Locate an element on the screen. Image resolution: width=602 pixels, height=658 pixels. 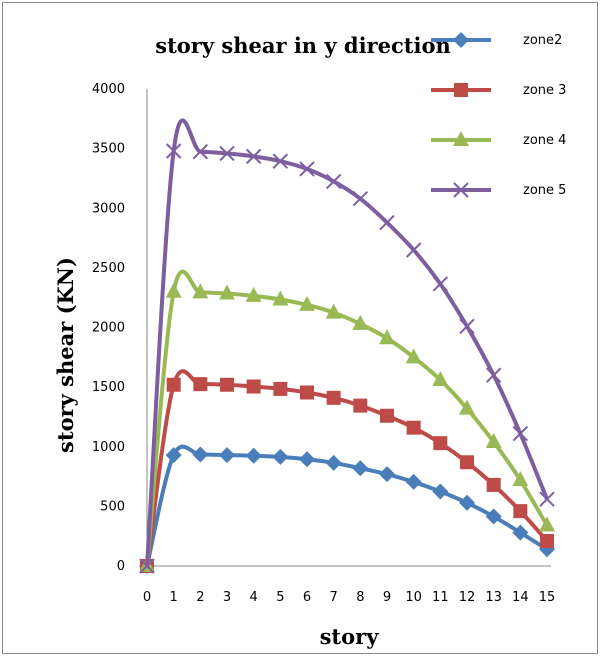
x-tick-label: 12 is located at coordinates (467, 597).